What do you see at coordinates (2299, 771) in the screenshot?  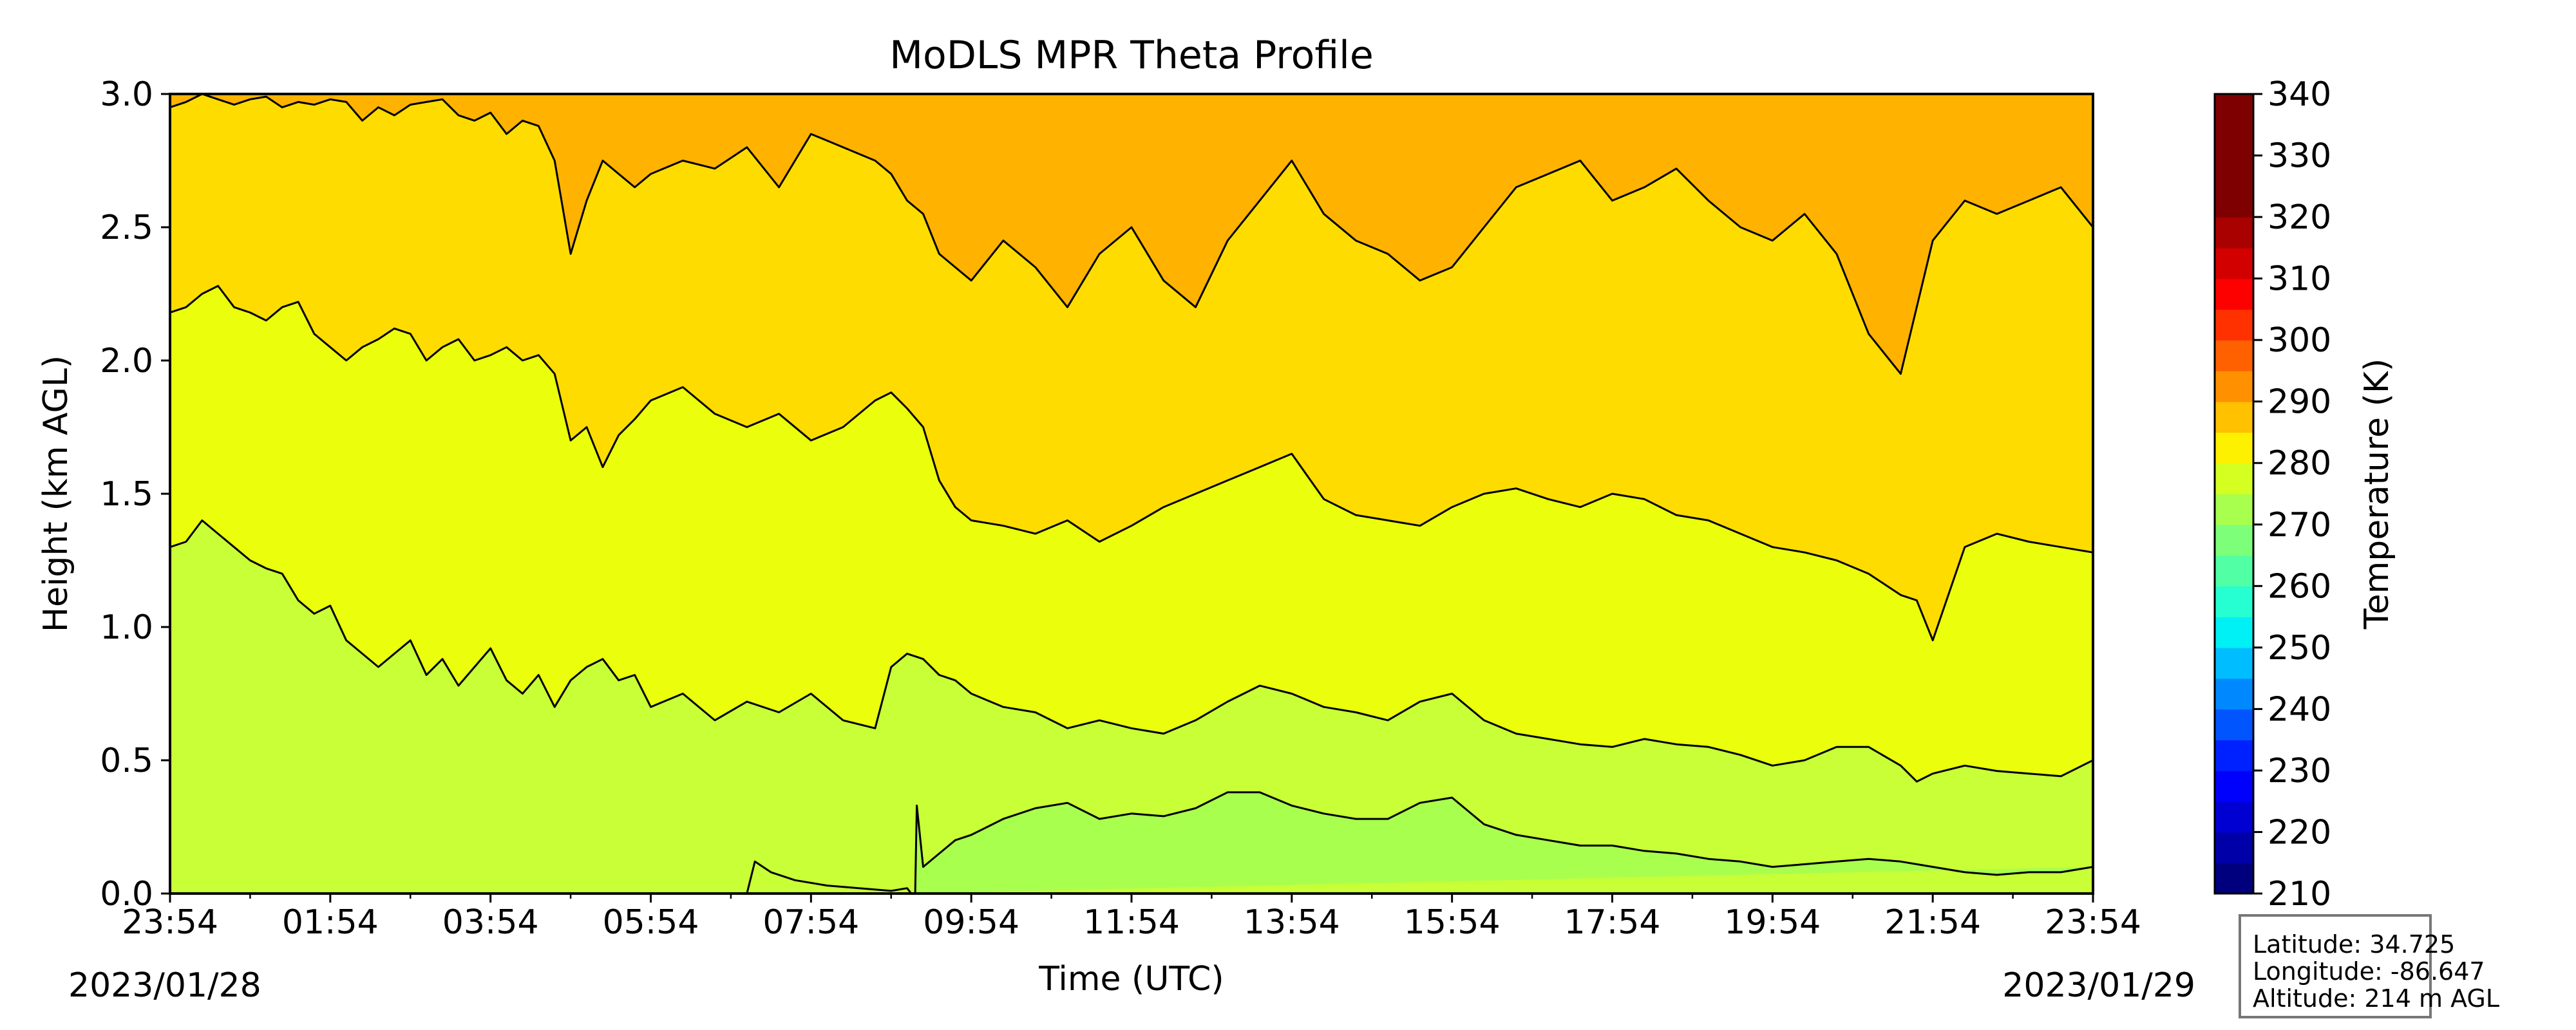 I see `colorbar-tick-label: 230` at bounding box center [2299, 771].